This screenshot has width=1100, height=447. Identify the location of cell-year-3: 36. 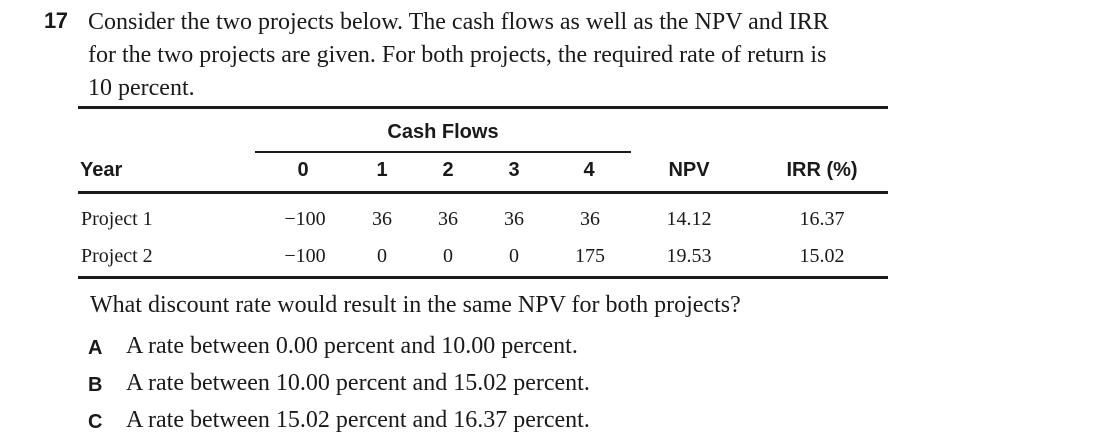
(514, 219).